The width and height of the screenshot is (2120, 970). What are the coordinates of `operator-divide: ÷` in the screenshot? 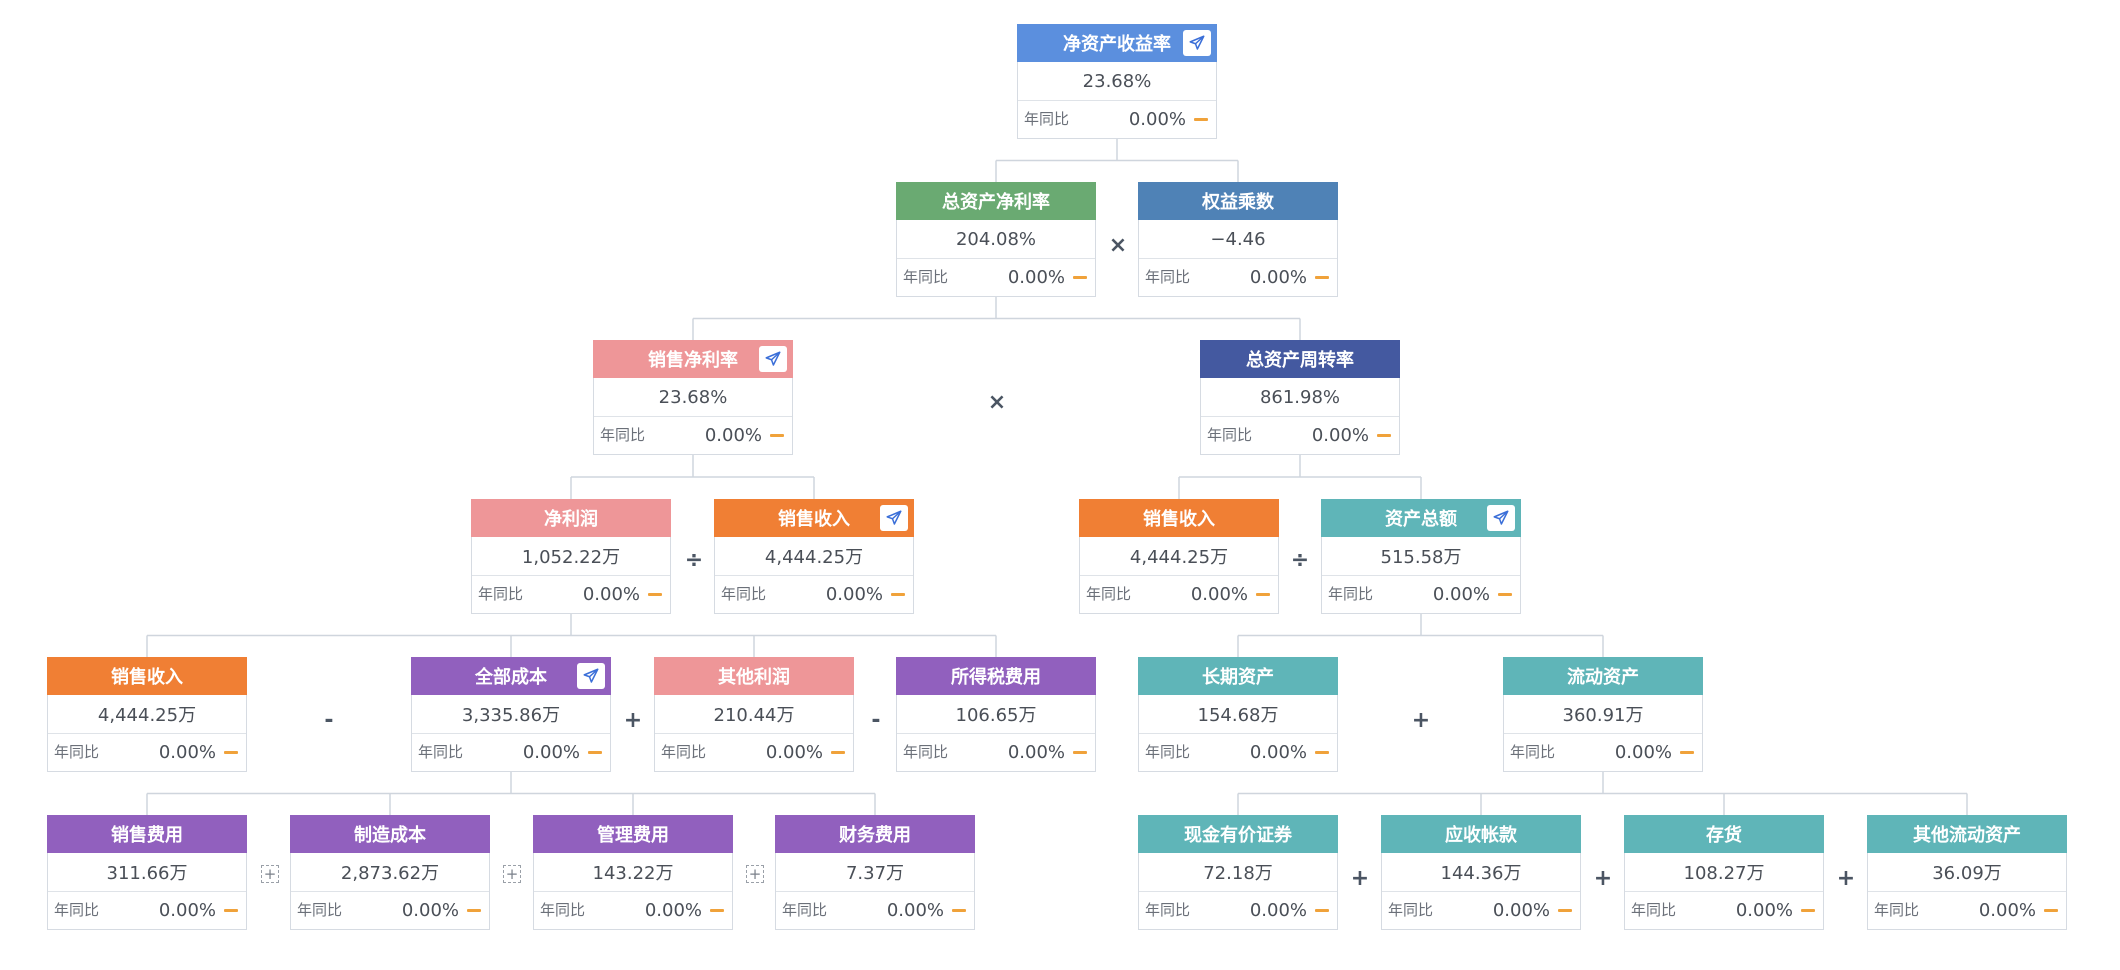 It's located at (694, 560).